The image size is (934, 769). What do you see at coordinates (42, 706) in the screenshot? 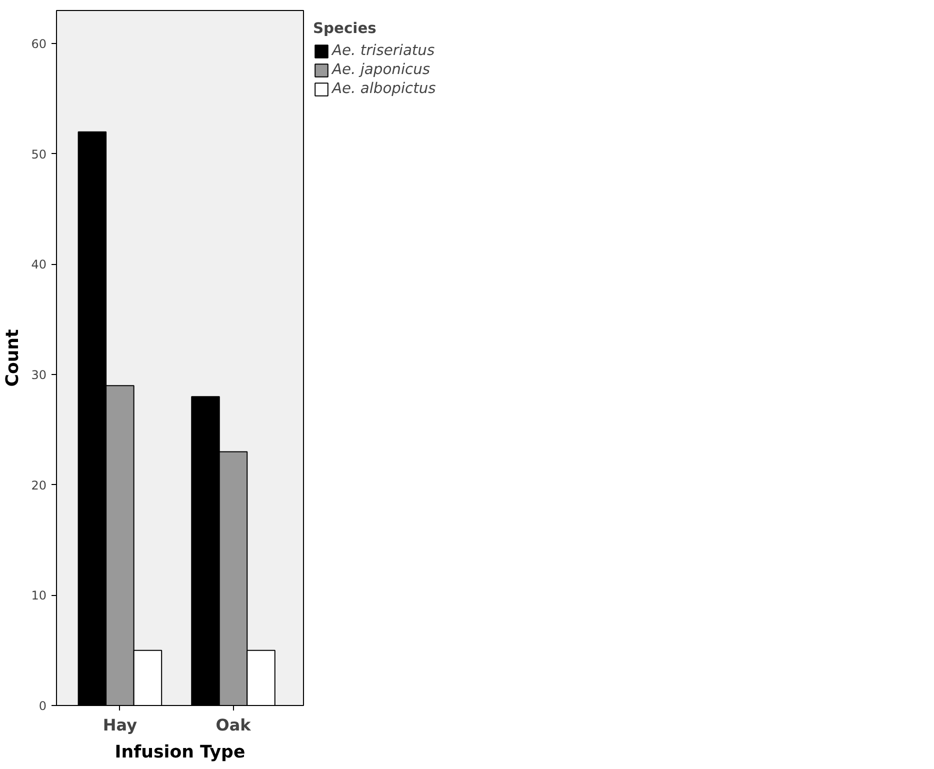
I see `y-tick-label: 0` at bounding box center [42, 706].